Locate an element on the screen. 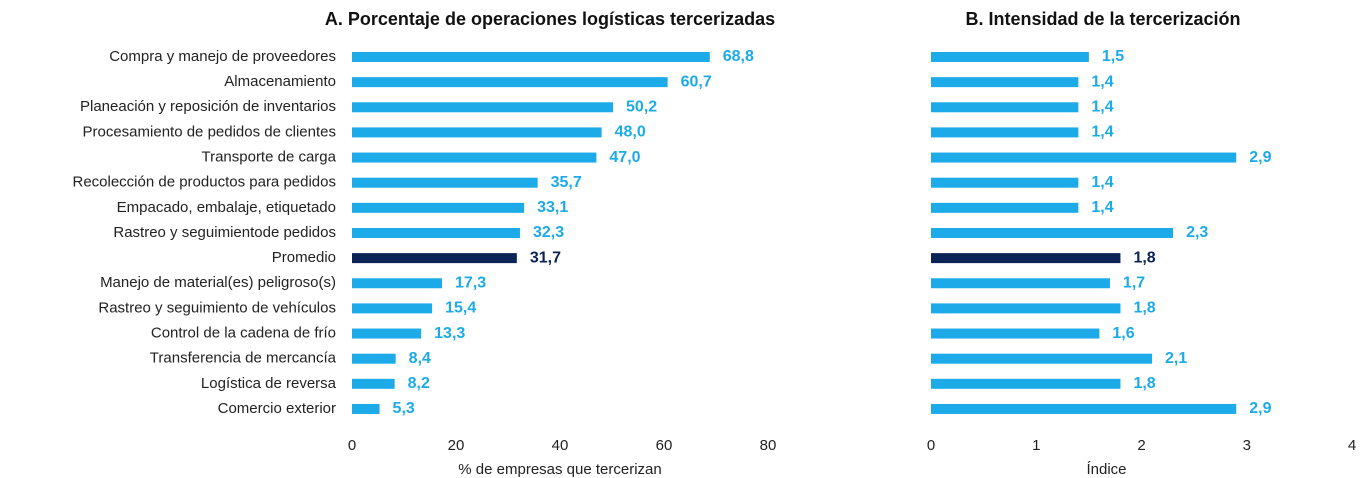 The height and width of the screenshot is (478, 1367). x-tick-label: 40 is located at coordinates (560, 445).